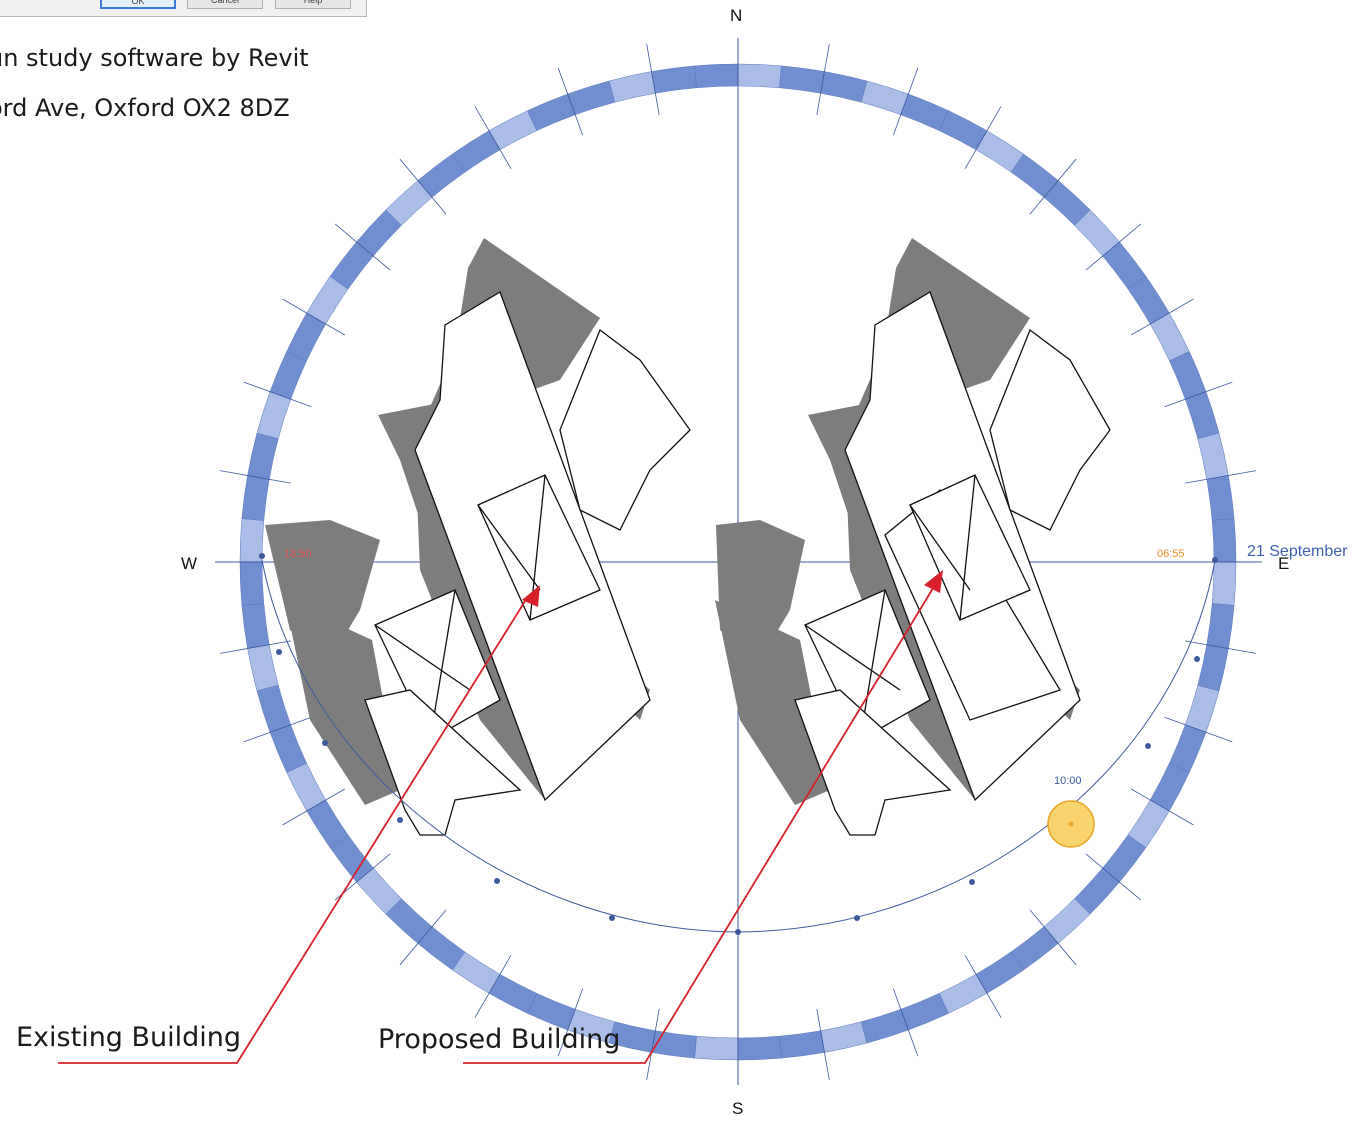 This screenshot has height=1124, width=1363. What do you see at coordinates (189, 564) in the screenshot?
I see `west-label: W` at bounding box center [189, 564].